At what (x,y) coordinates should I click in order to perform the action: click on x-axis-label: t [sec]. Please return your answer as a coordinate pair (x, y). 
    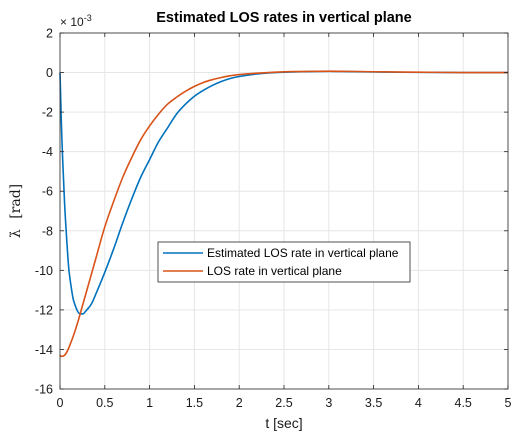
    Looking at the image, I should click on (283, 423).